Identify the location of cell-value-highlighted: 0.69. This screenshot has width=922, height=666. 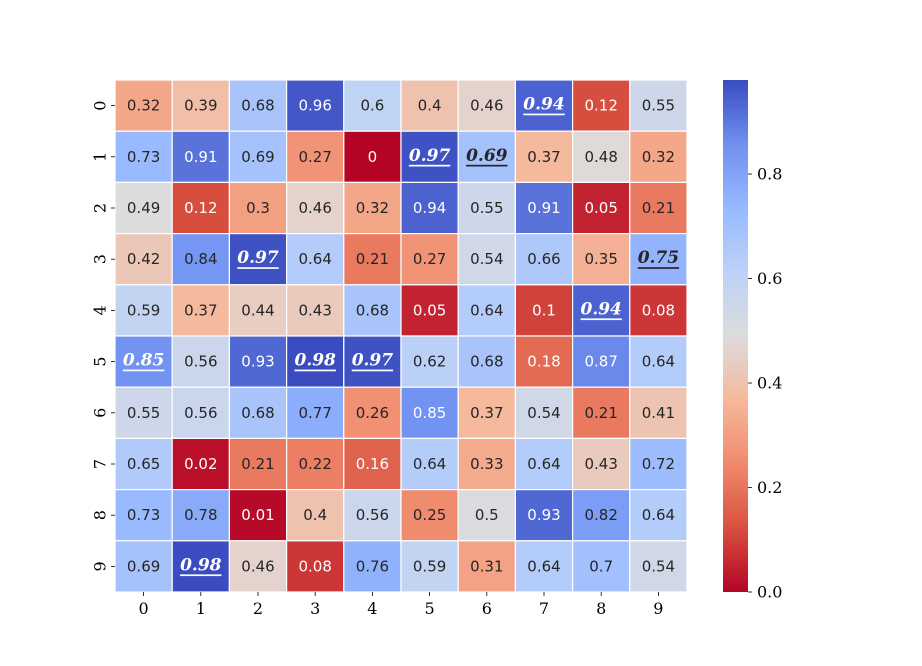
(487, 156).